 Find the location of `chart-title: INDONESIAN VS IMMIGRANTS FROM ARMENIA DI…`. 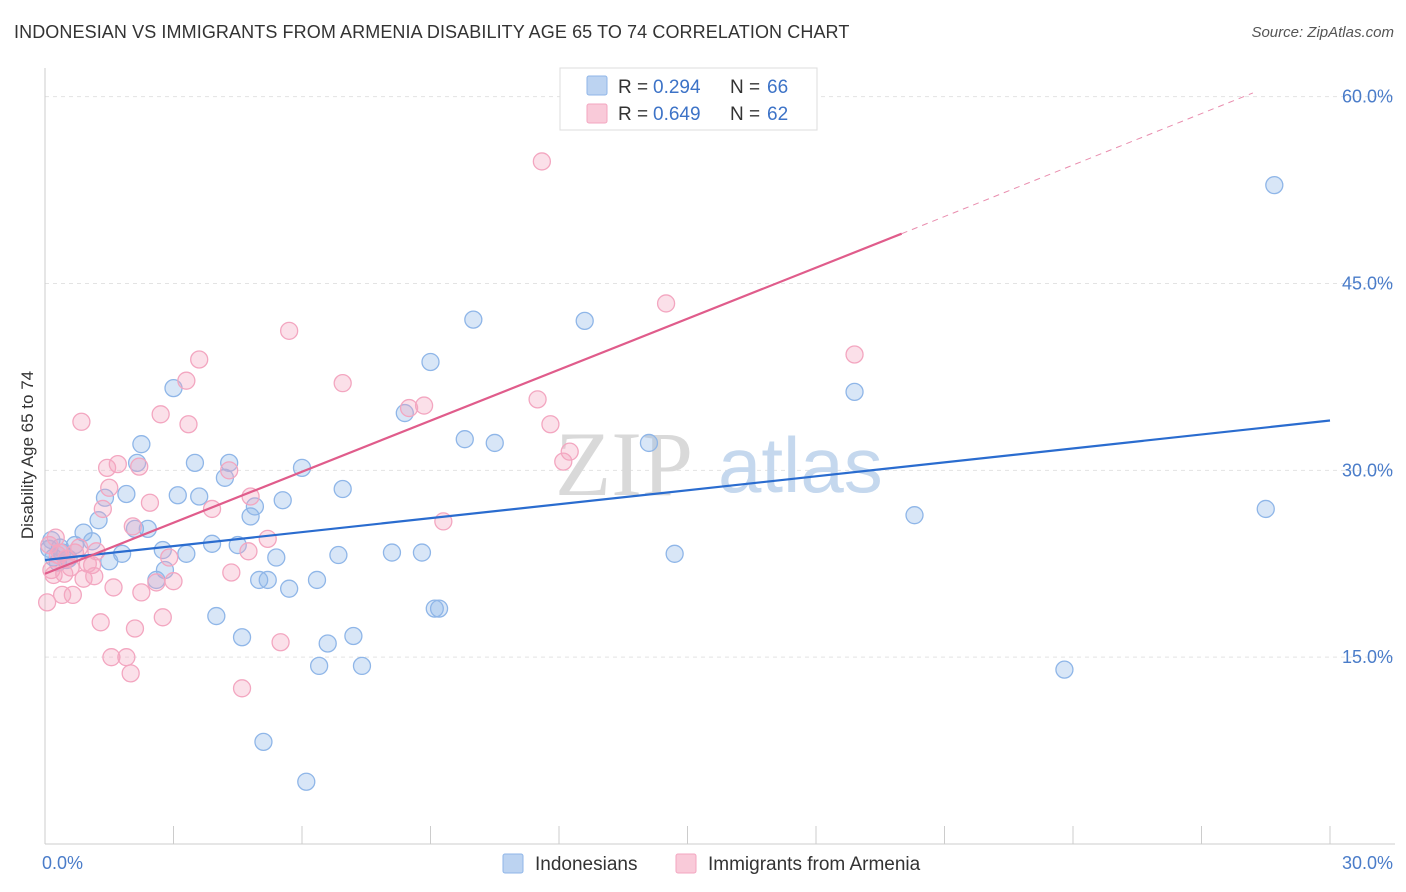

chart-title: INDONESIAN VS IMMIGRANTS FROM ARMENIA DI… is located at coordinates (432, 32).